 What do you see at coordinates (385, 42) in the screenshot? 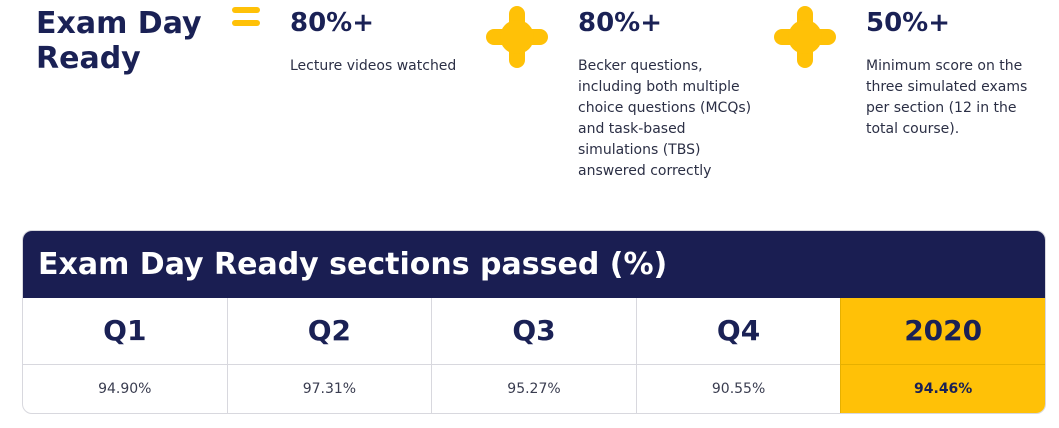
I see `criterion-lectures: 80%+ Lecture videos watched` at bounding box center [385, 42].